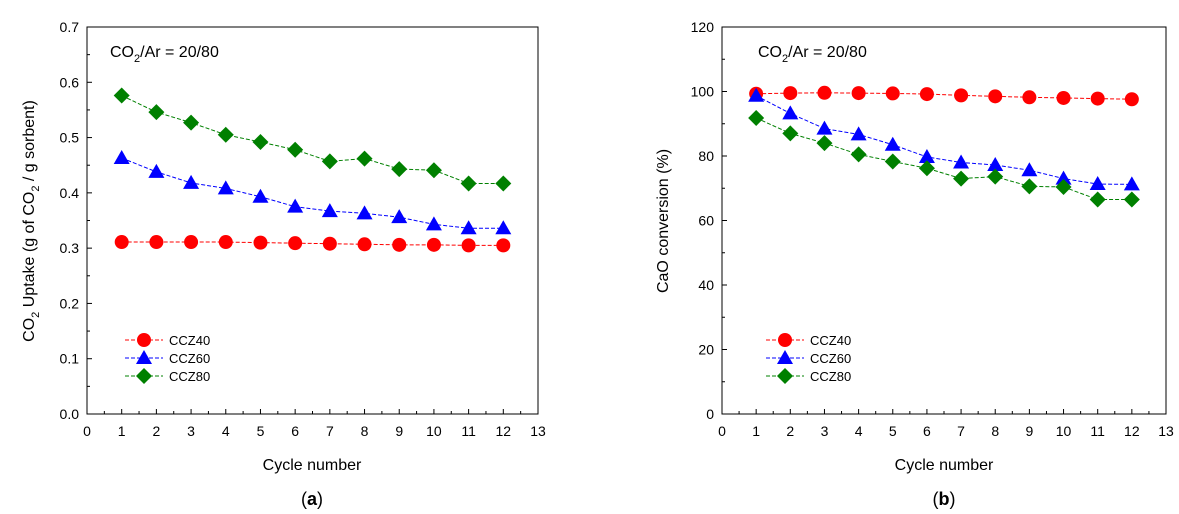 The width and height of the screenshot is (1179, 514). What do you see at coordinates (927, 431) in the screenshot?
I see `panel-b-x-tick-label: 6` at bounding box center [927, 431].